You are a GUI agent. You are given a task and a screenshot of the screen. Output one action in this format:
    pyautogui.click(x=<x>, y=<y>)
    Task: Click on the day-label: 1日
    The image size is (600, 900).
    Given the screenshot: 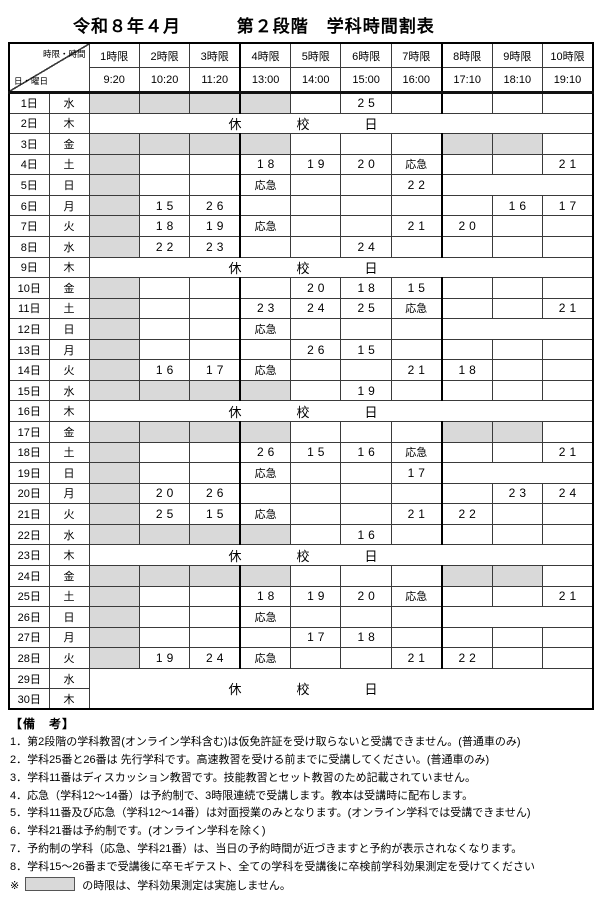 What is the action you would take?
    pyautogui.click(x=29, y=103)
    